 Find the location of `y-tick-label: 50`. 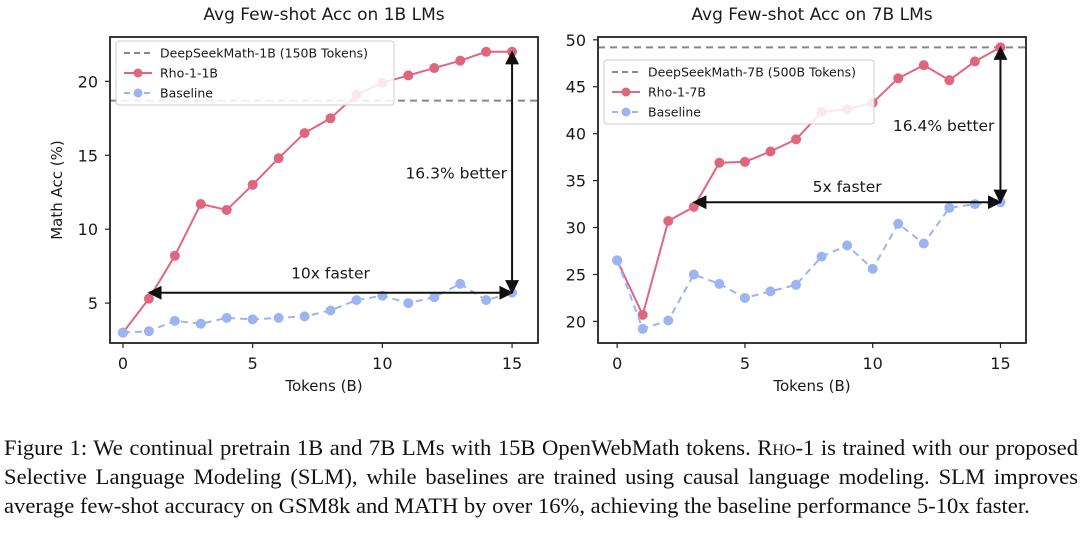

y-tick-label: 50 is located at coordinates (576, 40).